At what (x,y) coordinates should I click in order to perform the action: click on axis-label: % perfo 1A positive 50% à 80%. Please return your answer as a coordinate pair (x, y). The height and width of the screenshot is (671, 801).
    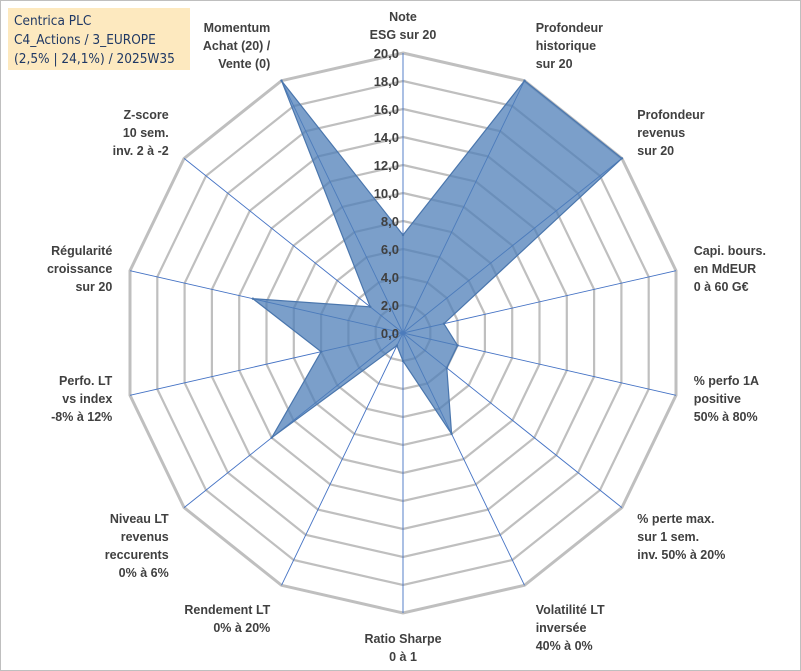
    Looking at the image, I should click on (726, 399).